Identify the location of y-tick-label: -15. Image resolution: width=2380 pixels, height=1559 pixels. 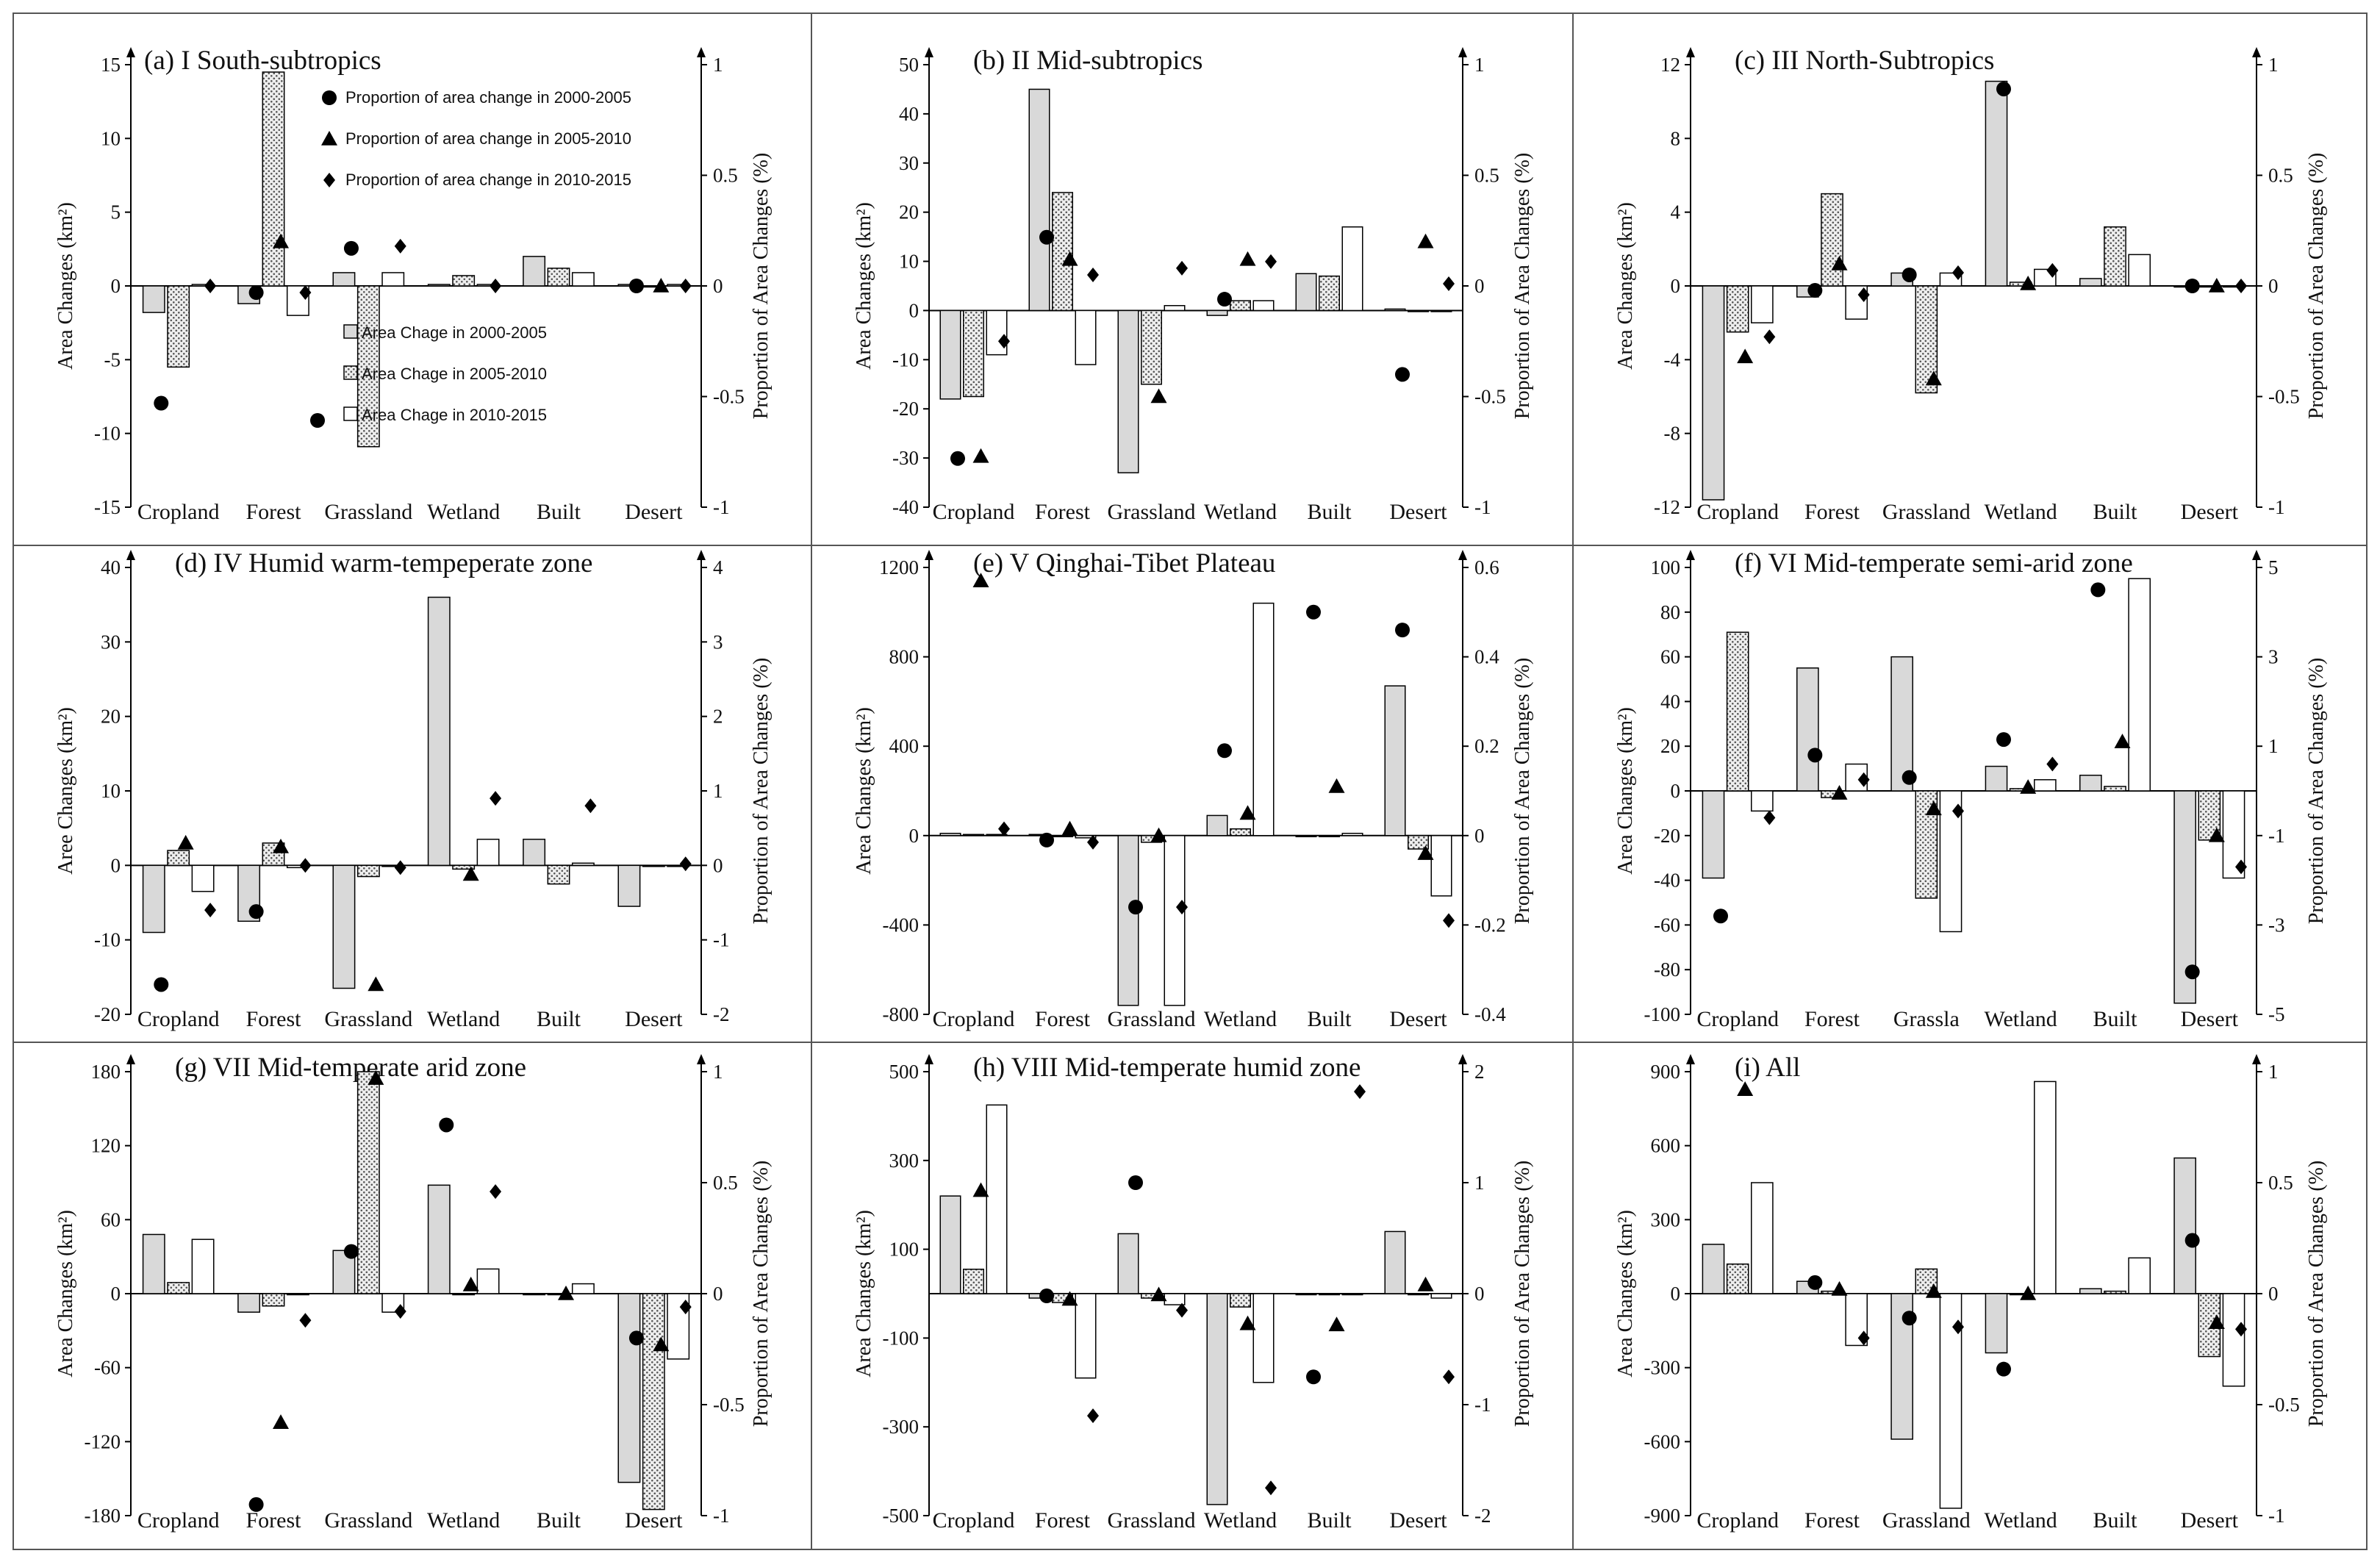
(108, 507).